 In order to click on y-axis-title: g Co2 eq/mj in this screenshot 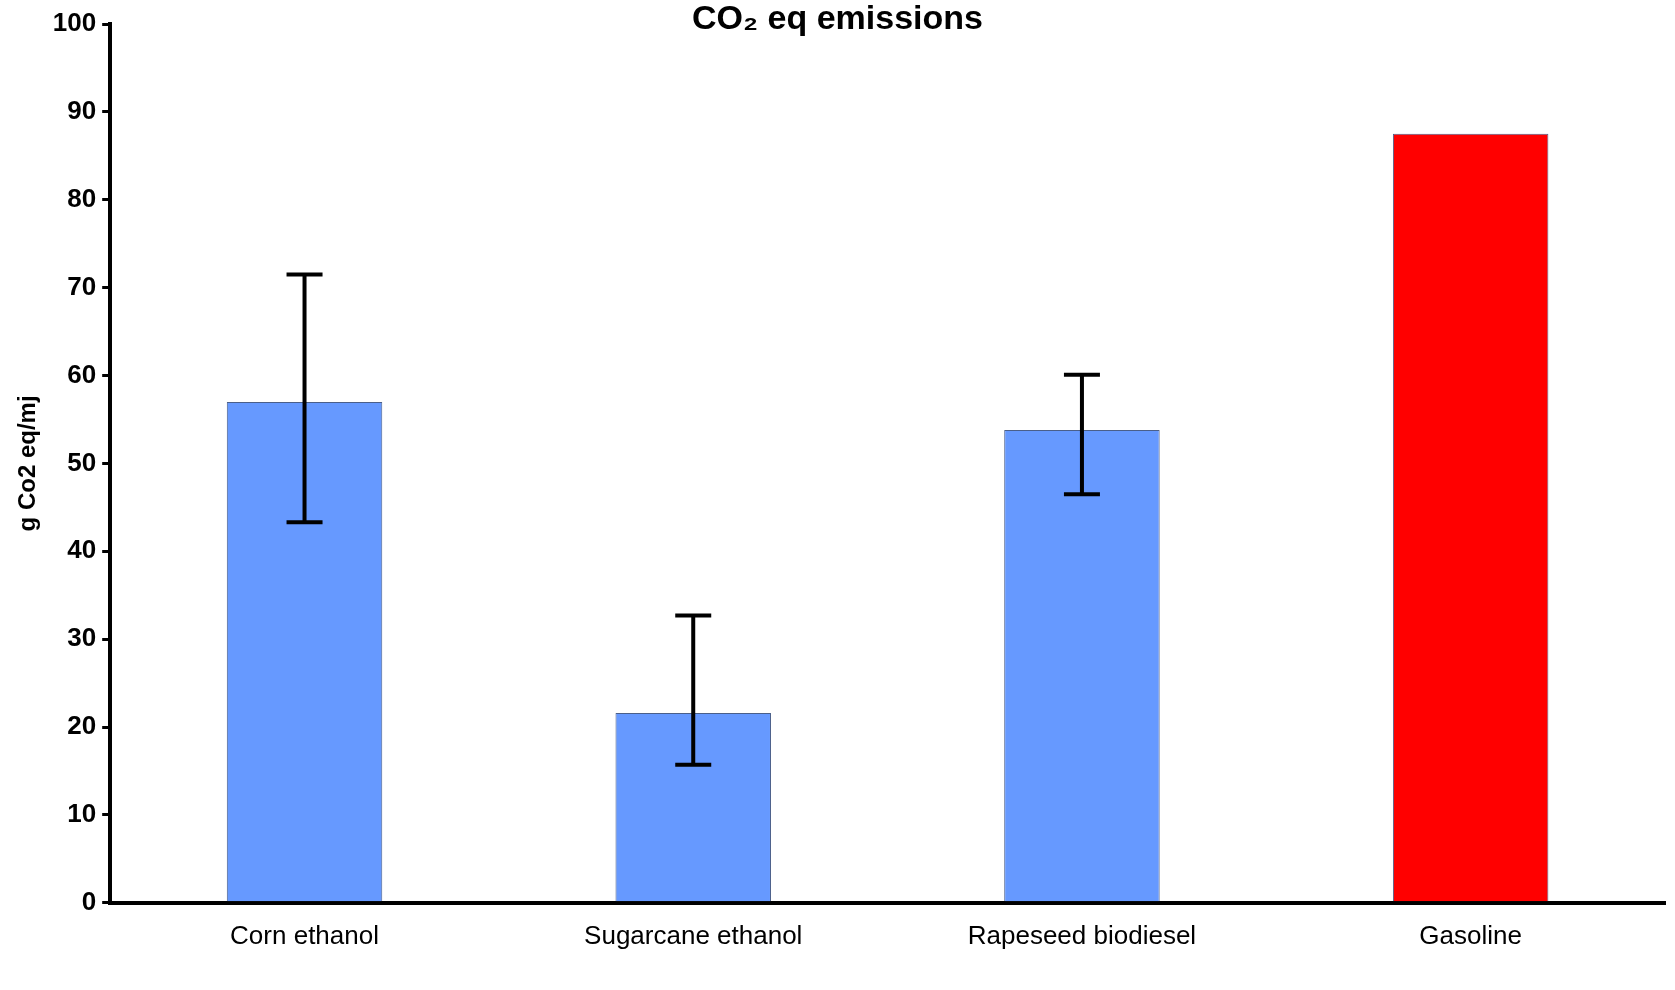, I will do `click(27, 463)`.